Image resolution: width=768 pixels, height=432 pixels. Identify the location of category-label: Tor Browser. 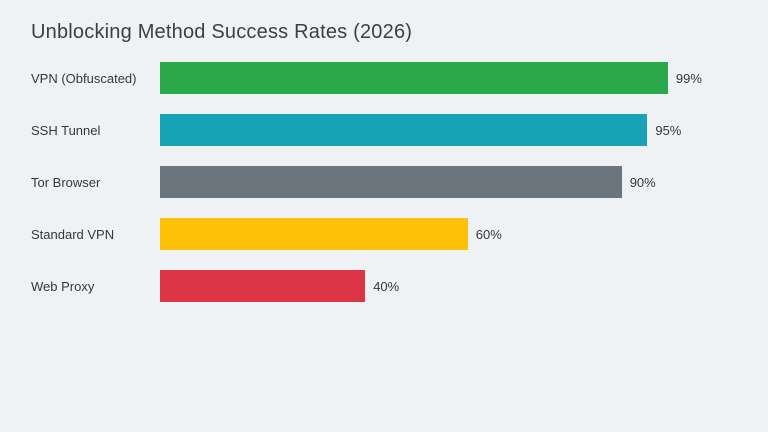
(66, 182).